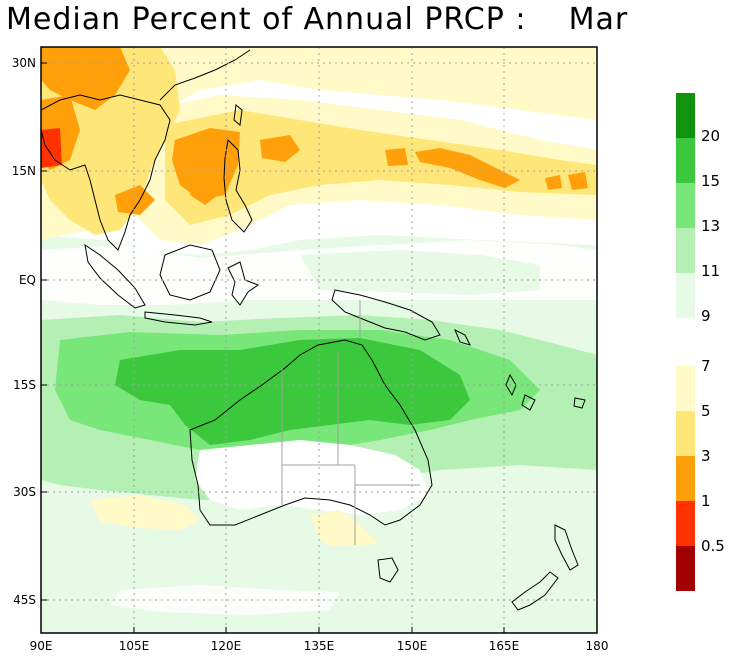 The height and width of the screenshot is (664, 736). Describe the element at coordinates (698, 209) in the screenshot. I see `colorbar-wet: 20 15 13 11 9` at that location.